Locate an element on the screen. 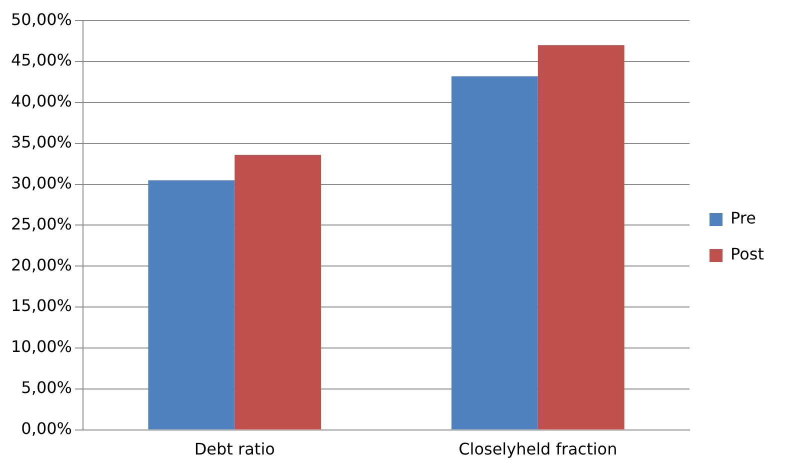 This screenshot has height=473, width=789. y-tick-label: 50,00% is located at coordinates (41, 19).